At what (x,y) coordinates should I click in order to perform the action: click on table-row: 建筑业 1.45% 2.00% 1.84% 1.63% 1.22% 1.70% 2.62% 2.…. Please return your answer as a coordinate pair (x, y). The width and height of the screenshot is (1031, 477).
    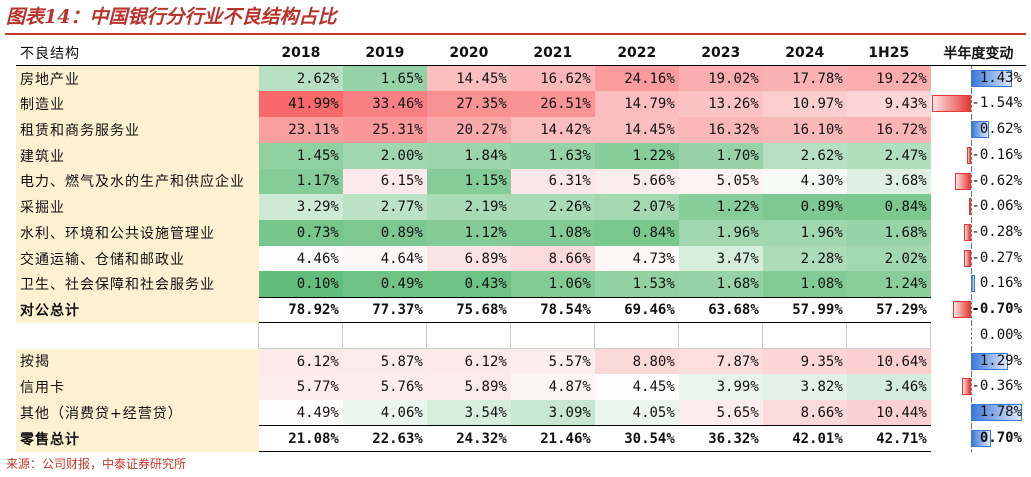
    Looking at the image, I should click on (521, 155).